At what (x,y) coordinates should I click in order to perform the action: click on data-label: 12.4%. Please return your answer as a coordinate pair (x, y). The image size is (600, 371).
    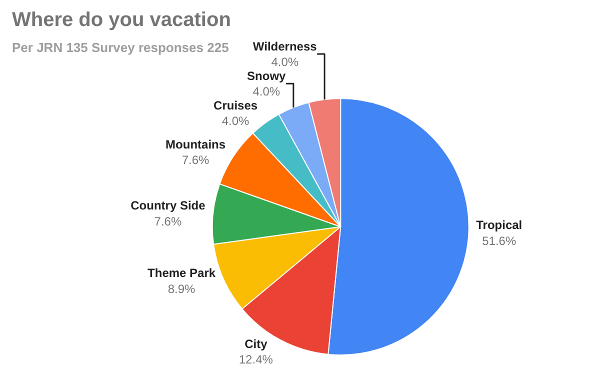
    Looking at the image, I should click on (256, 359).